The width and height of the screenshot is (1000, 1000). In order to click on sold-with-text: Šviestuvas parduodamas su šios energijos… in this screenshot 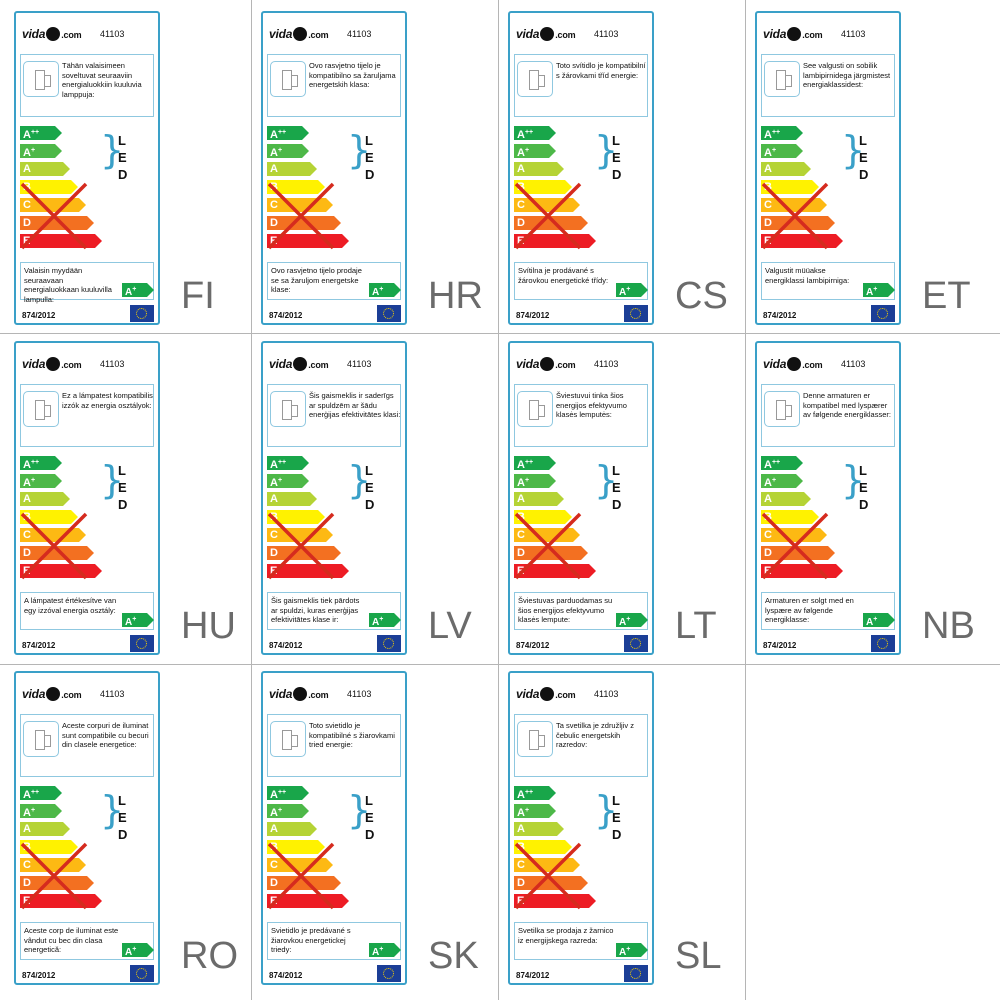, I will do `click(565, 610)`.